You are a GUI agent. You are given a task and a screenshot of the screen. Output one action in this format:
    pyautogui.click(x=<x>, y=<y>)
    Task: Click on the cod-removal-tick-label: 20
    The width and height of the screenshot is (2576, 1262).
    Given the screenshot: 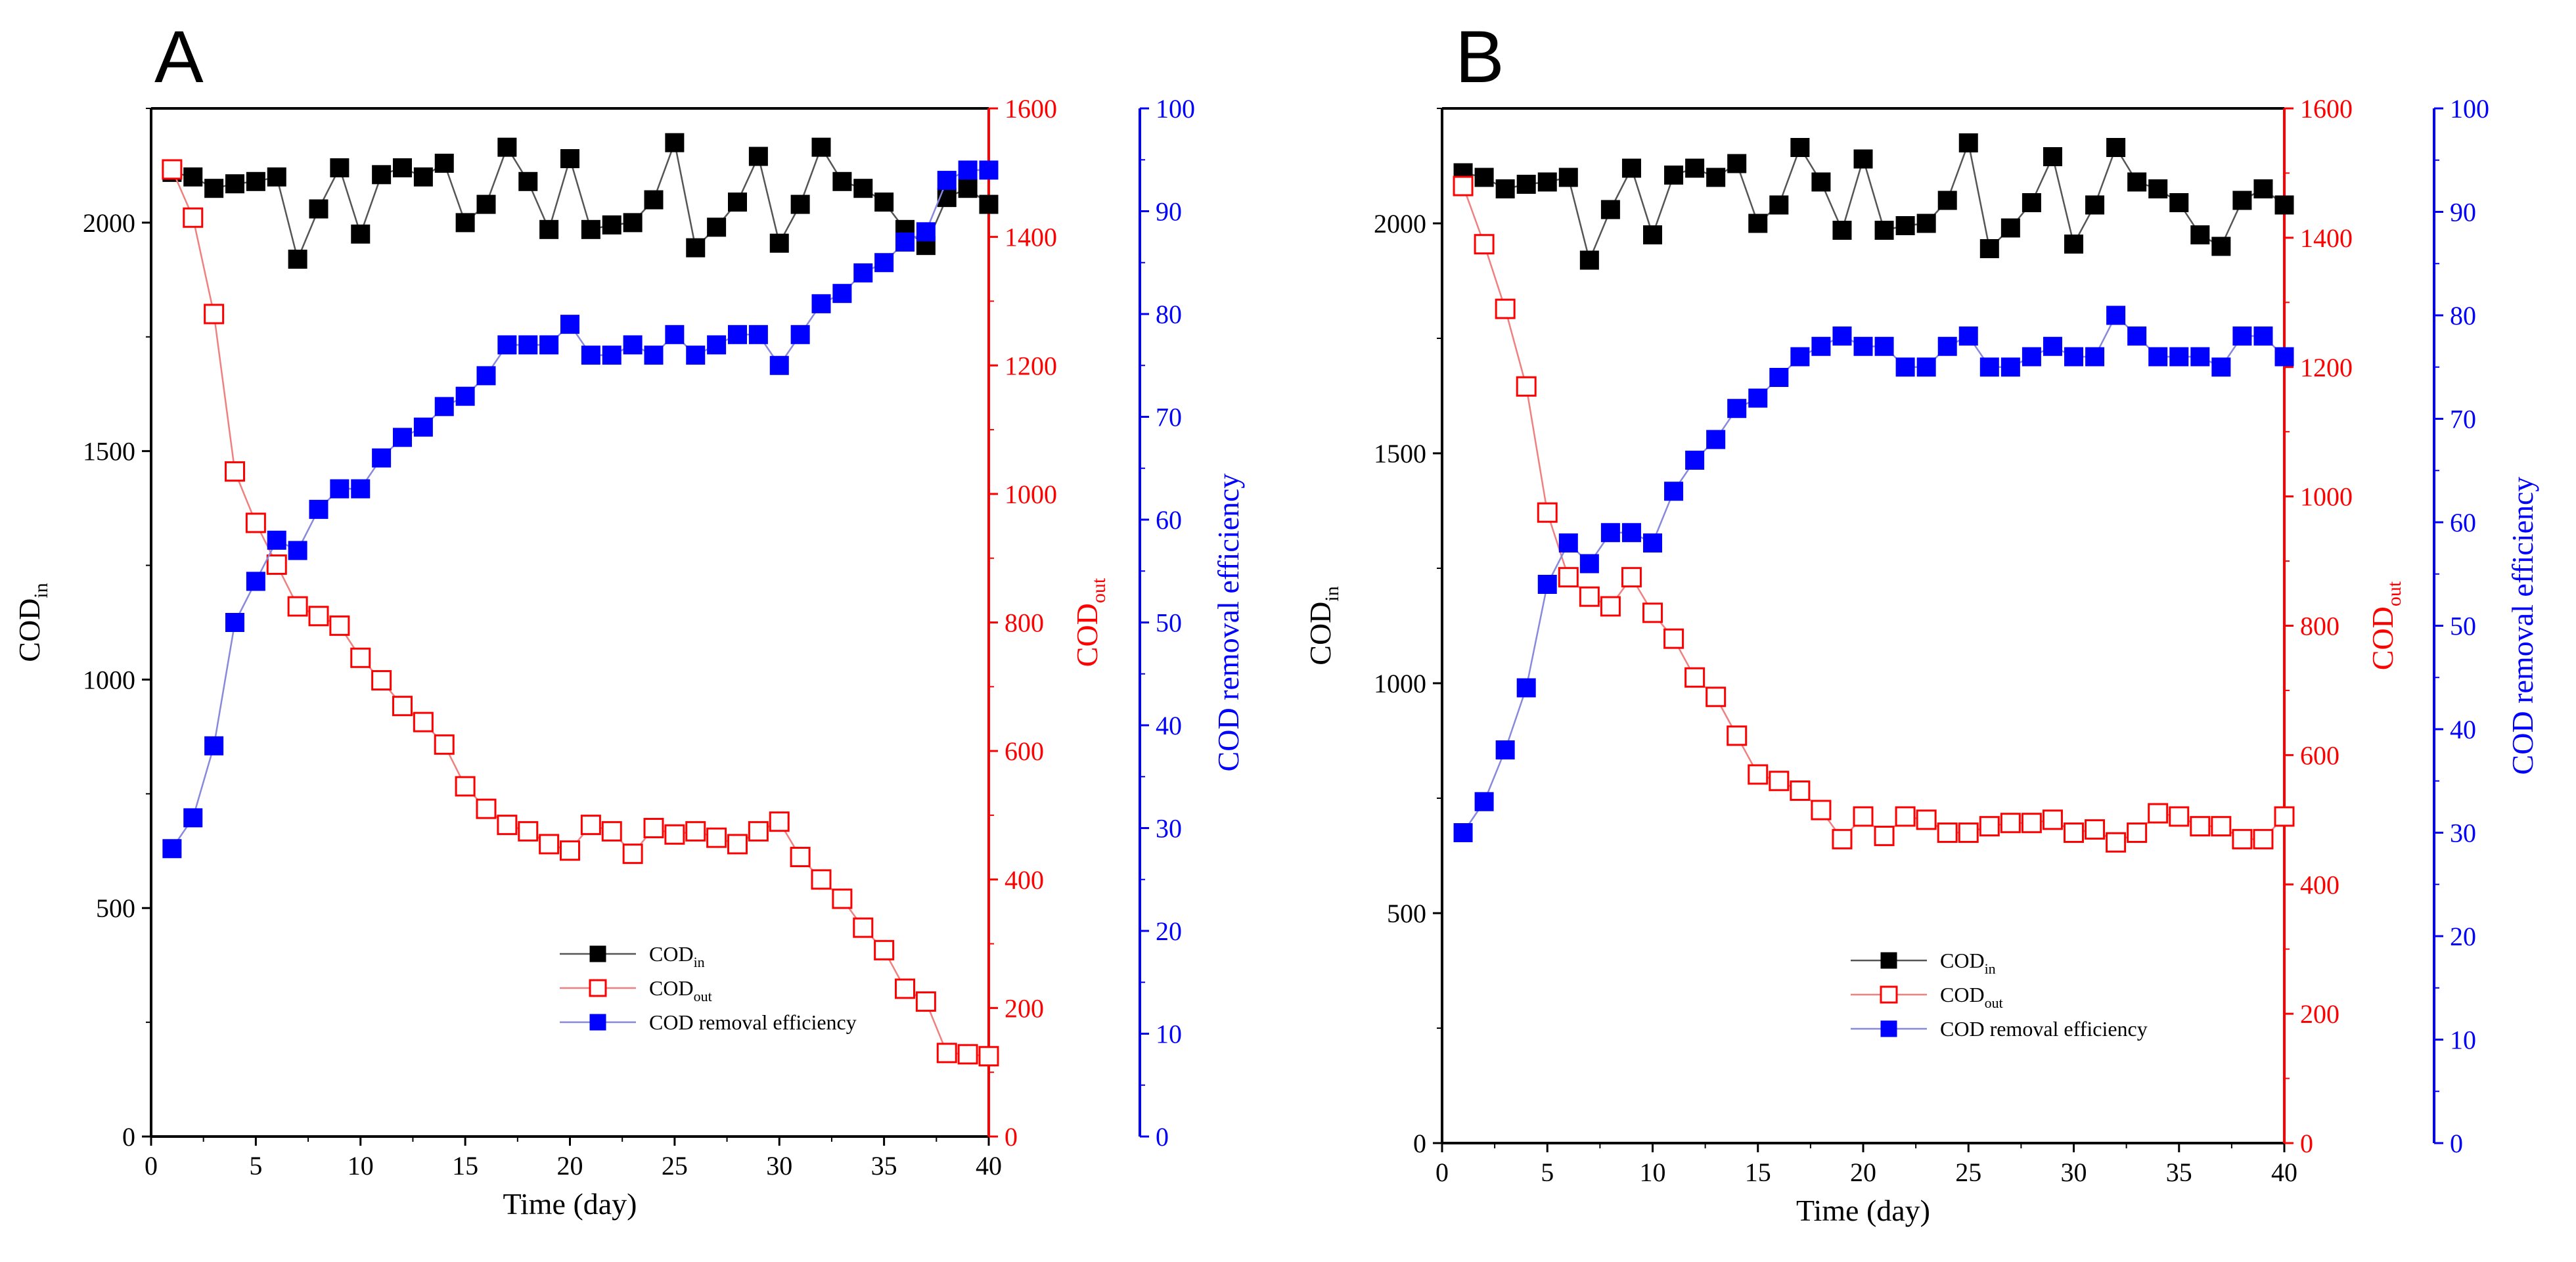 What is the action you would take?
    pyautogui.click(x=1169, y=931)
    